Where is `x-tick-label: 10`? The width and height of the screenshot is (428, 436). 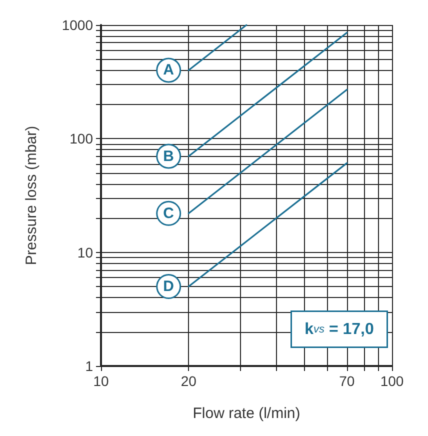
x-tick-label: 10 is located at coordinates (101, 381).